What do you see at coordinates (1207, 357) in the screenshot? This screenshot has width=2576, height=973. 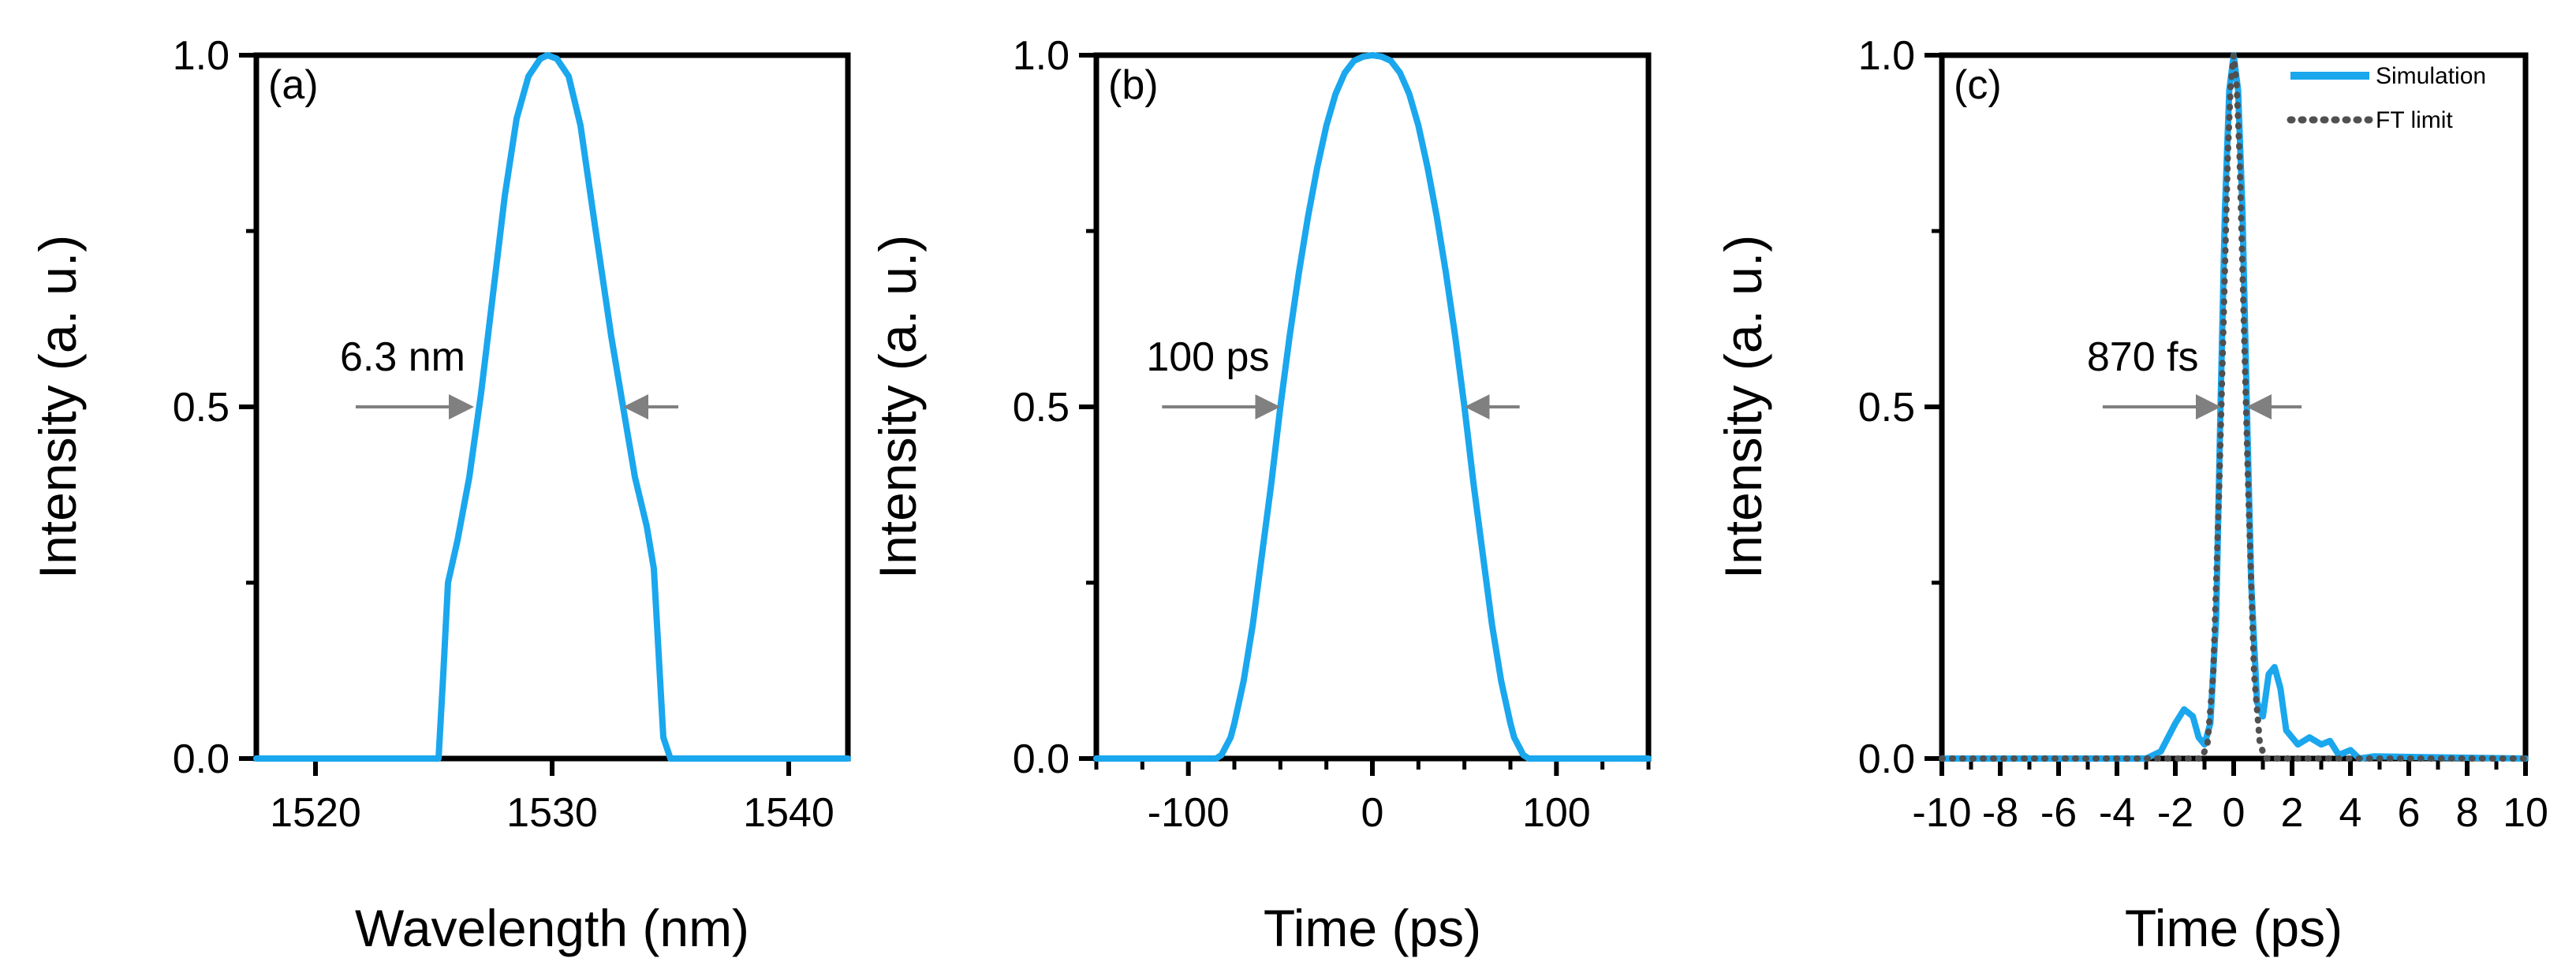 I see `fwhm-label: 100 ps` at bounding box center [1207, 357].